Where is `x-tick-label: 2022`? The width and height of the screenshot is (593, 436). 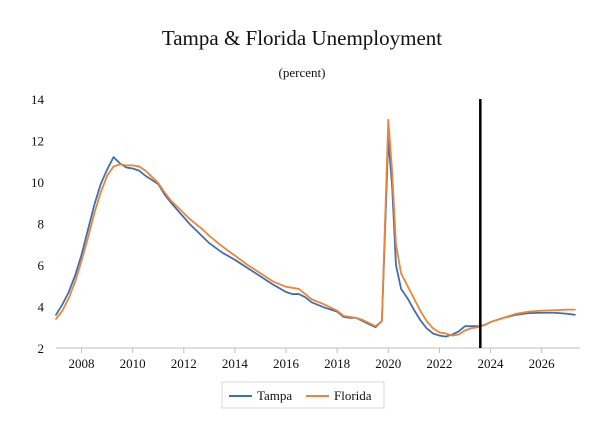 x-tick-label: 2022 is located at coordinates (439, 363).